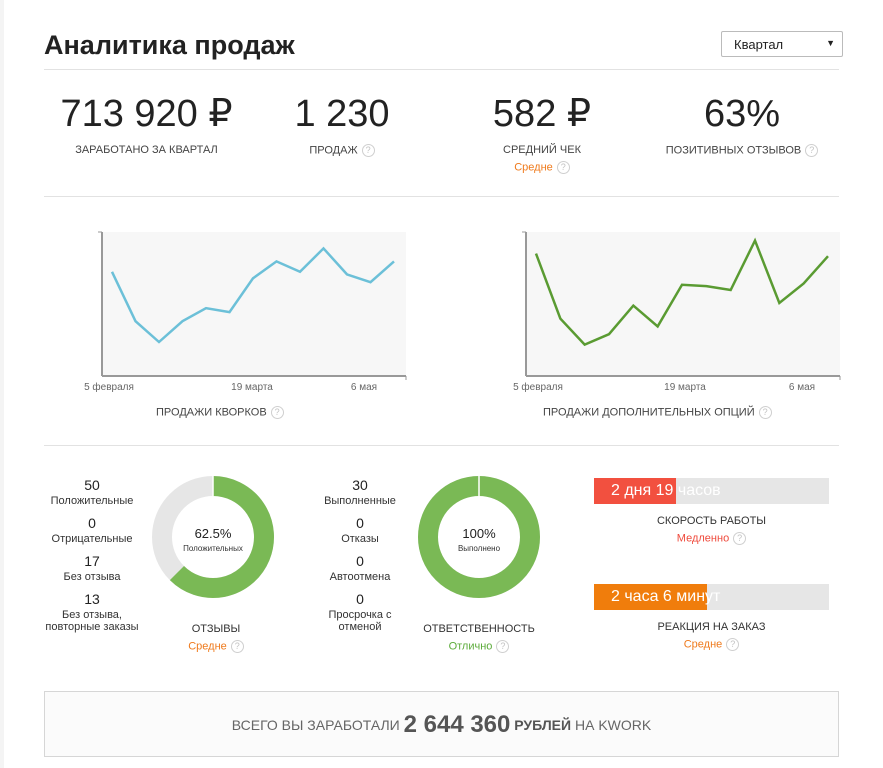 Image resolution: width=883 pixels, height=768 pixels. What do you see at coordinates (613, 725) in the screenshot?
I see `total-suffix: НА KWORK` at bounding box center [613, 725].